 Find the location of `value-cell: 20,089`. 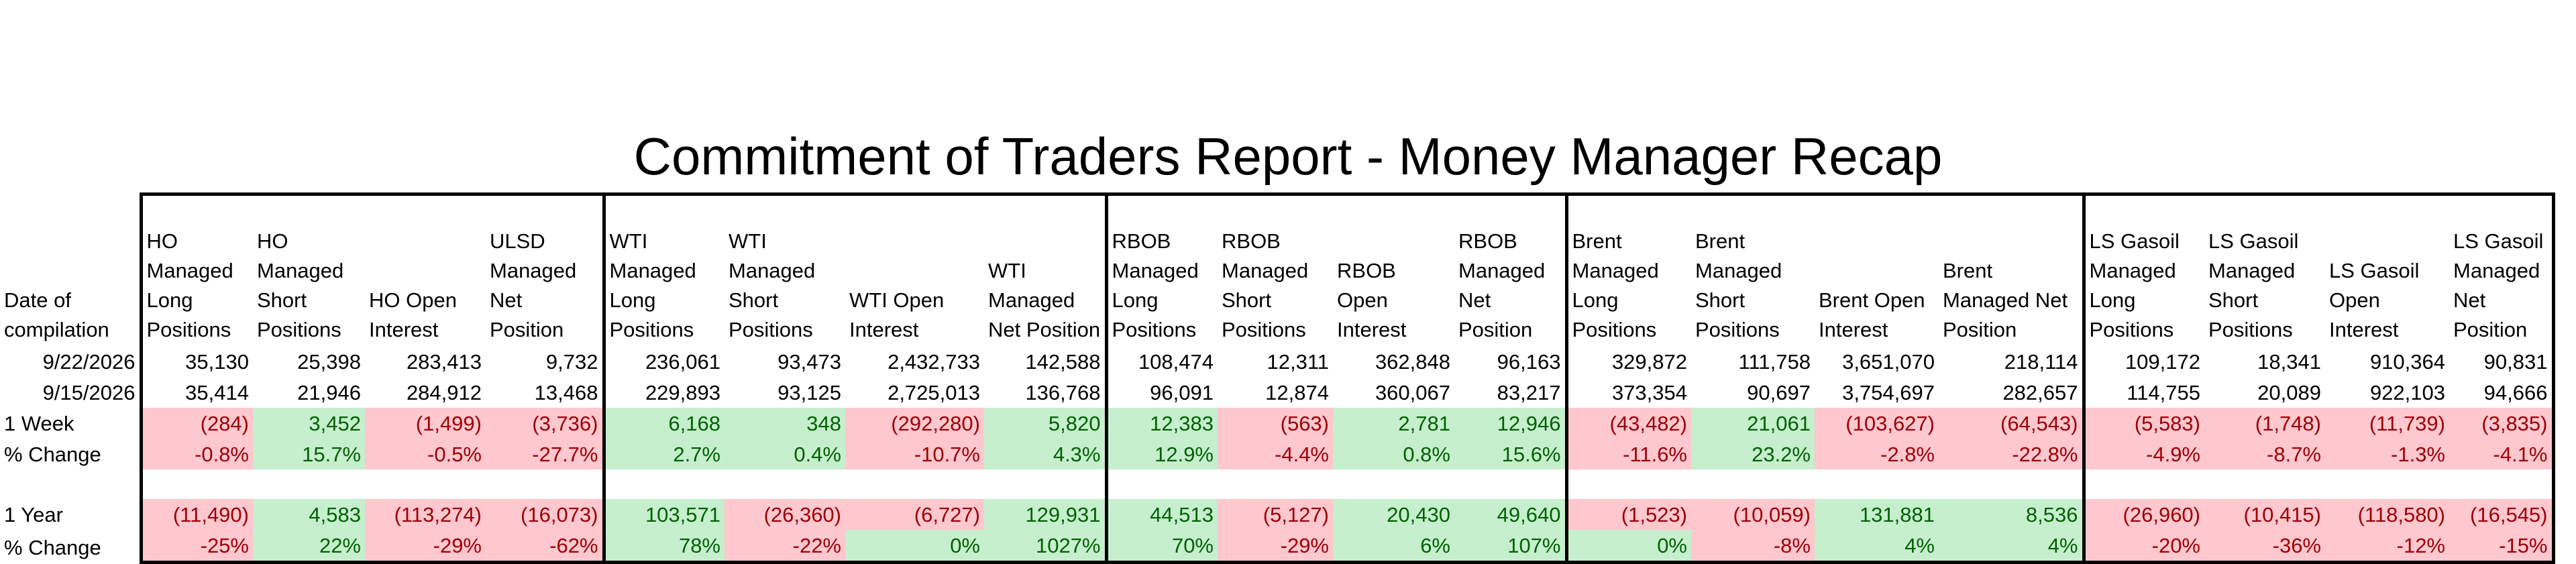

value-cell: 20,089 is located at coordinates (2289, 392).